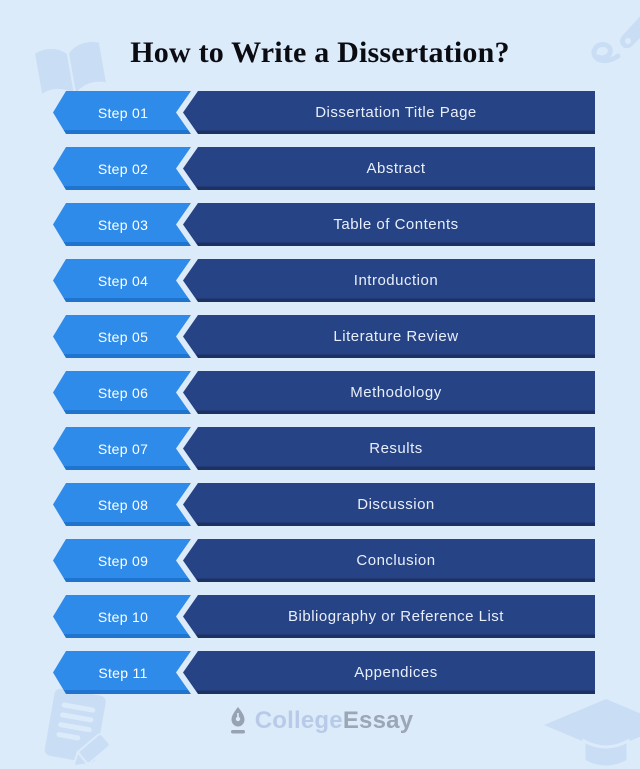 The height and width of the screenshot is (769, 640). What do you see at coordinates (389, 560) in the screenshot?
I see `step-content-banner: Conclusion` at bounding box center [389, 560].